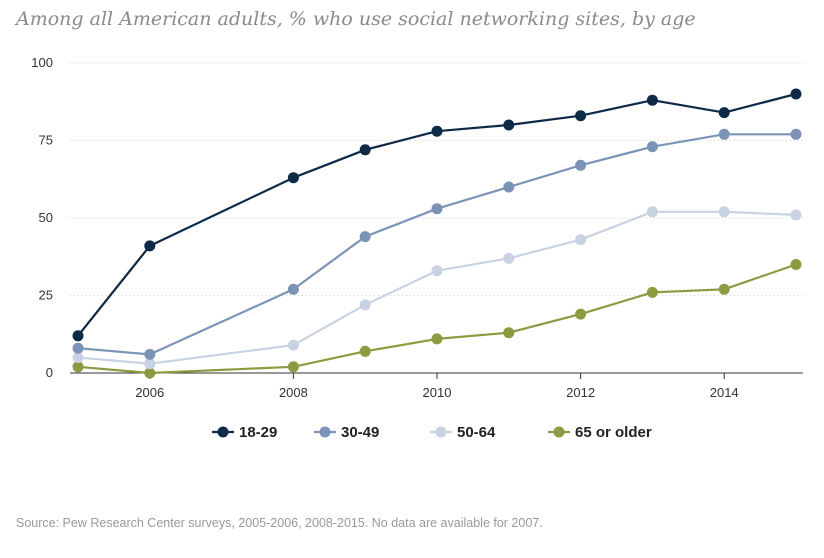 The height and width of the screenshot is (558, 824). Describe the element at coordinates (724, 392) in the screenshot. I see `x-tick-label: 2014` at that location.